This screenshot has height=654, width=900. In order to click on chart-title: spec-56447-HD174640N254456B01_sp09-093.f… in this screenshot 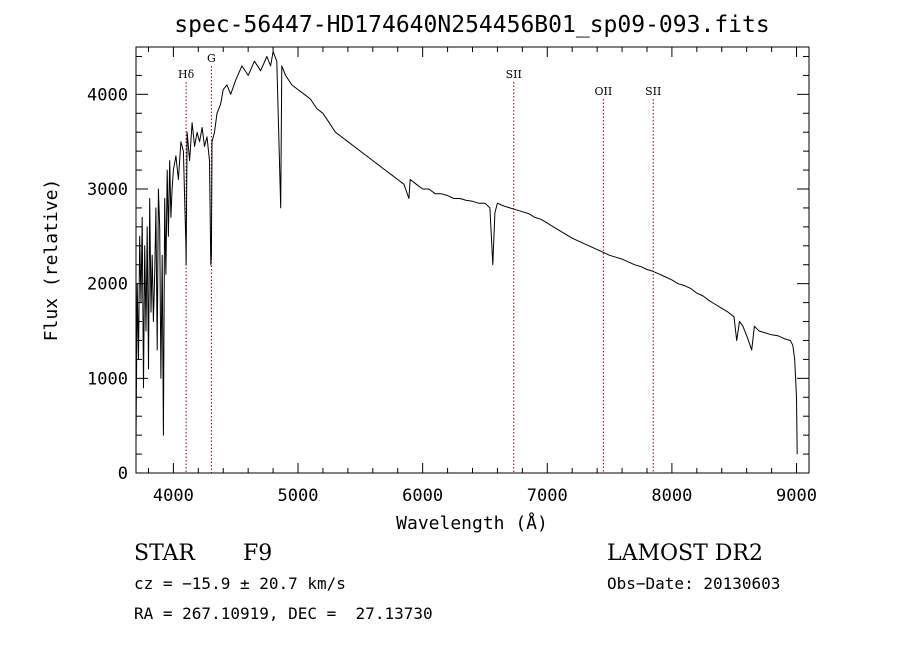, I will do `click(471, 25)`.